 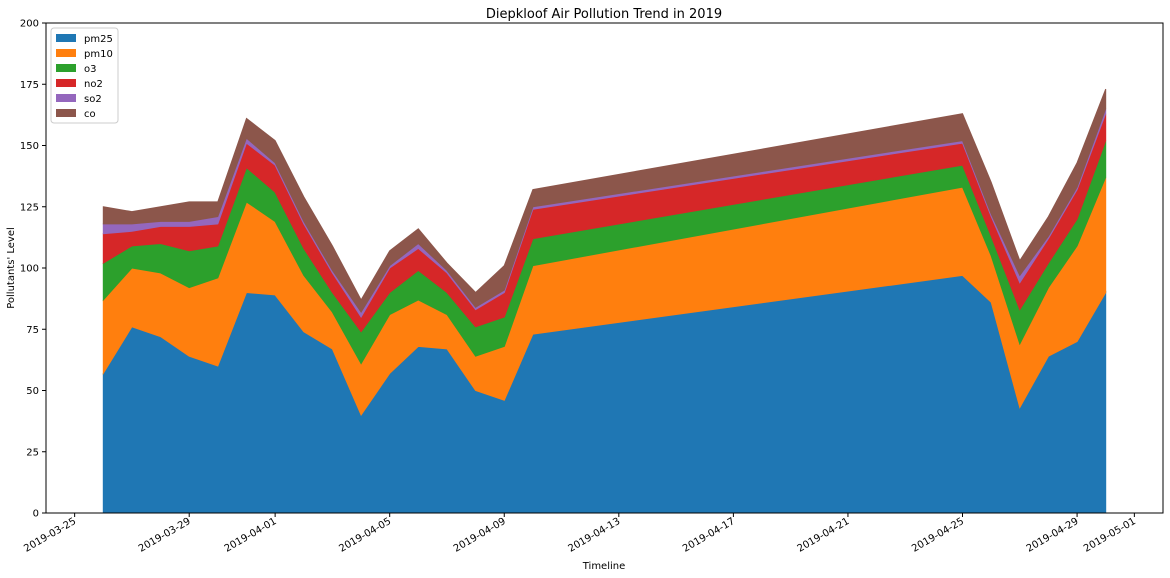 What do you see at coordinates (32, 452) in the screenshot?
I see `y-tick-label: 25` at bounding box center [32, 452].